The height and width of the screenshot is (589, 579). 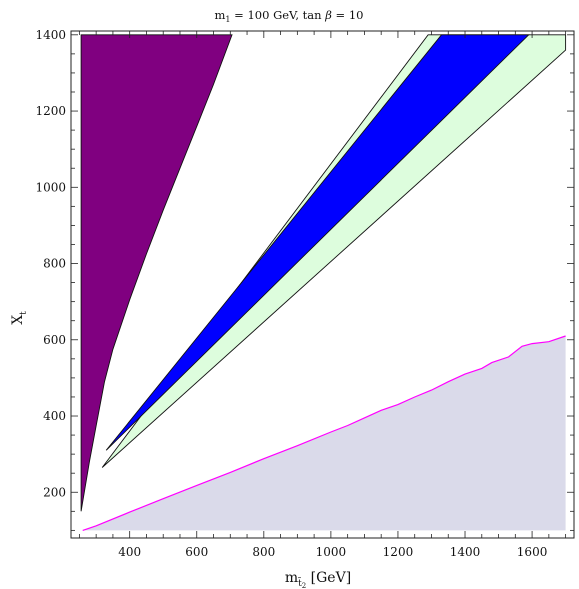 What do you see at coordinates (50, 187) in the screenshot?
I see `y-tick-label: 1000` at bounding box center [50, 187].